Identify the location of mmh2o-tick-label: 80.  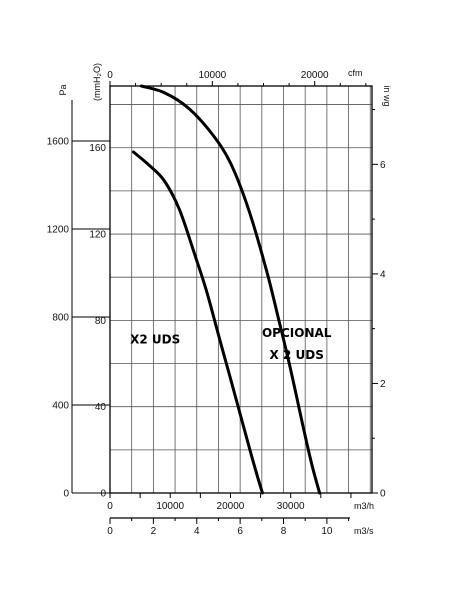
(101, 321).